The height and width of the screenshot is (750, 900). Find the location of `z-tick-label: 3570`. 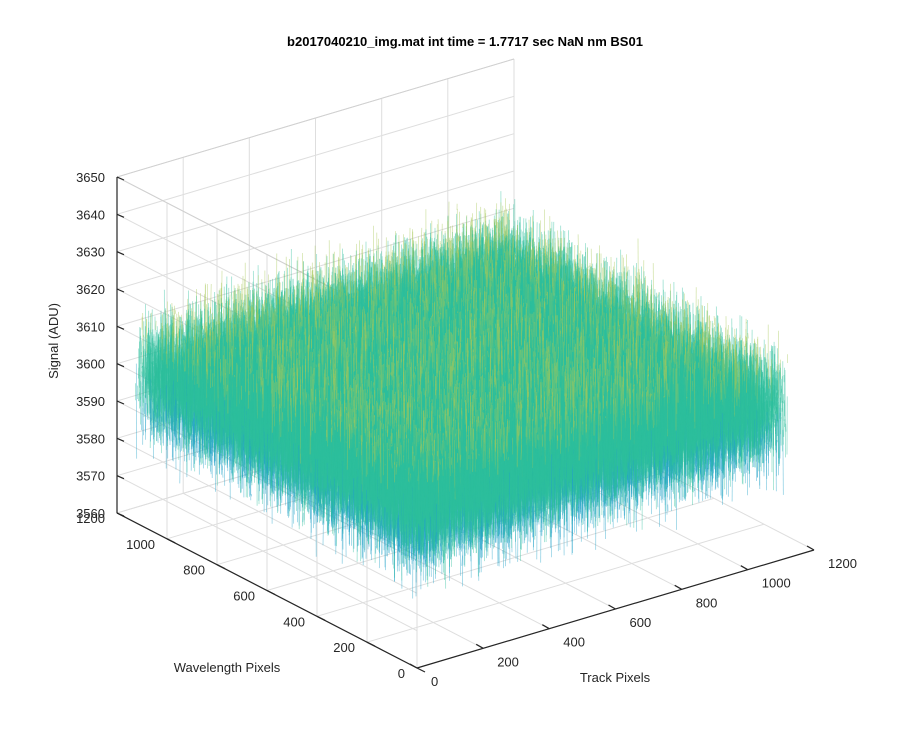

z-tick-label: 3570 is located at coordinates (90, 476).